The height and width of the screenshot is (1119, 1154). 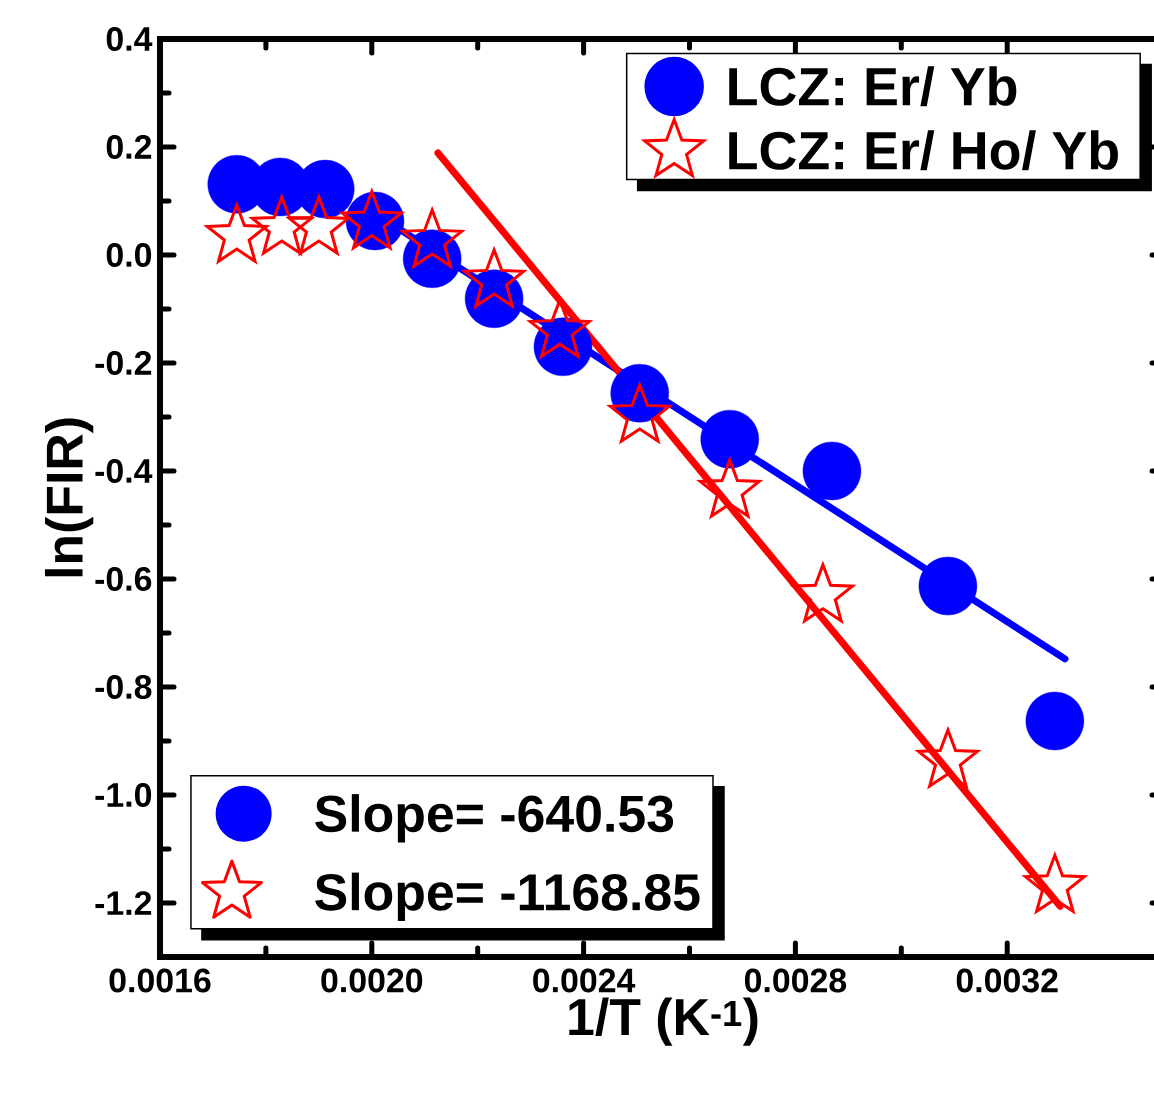 I want to click on y-tick-label: -0.8, so click(x=123, y=687).